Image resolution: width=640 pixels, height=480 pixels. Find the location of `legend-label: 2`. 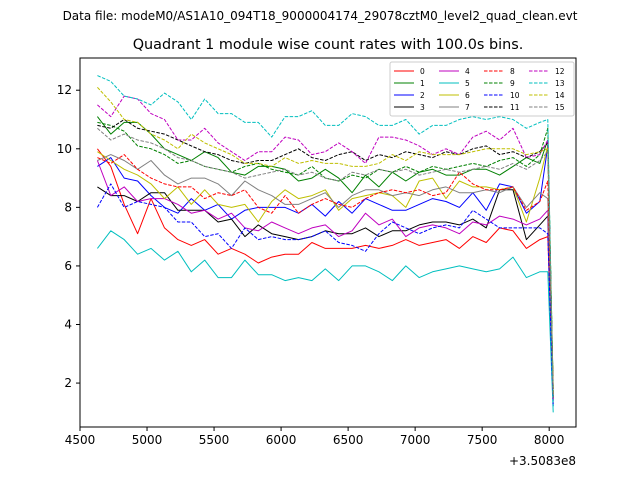

legend-label: 2 is located at coordinates (422, 95).